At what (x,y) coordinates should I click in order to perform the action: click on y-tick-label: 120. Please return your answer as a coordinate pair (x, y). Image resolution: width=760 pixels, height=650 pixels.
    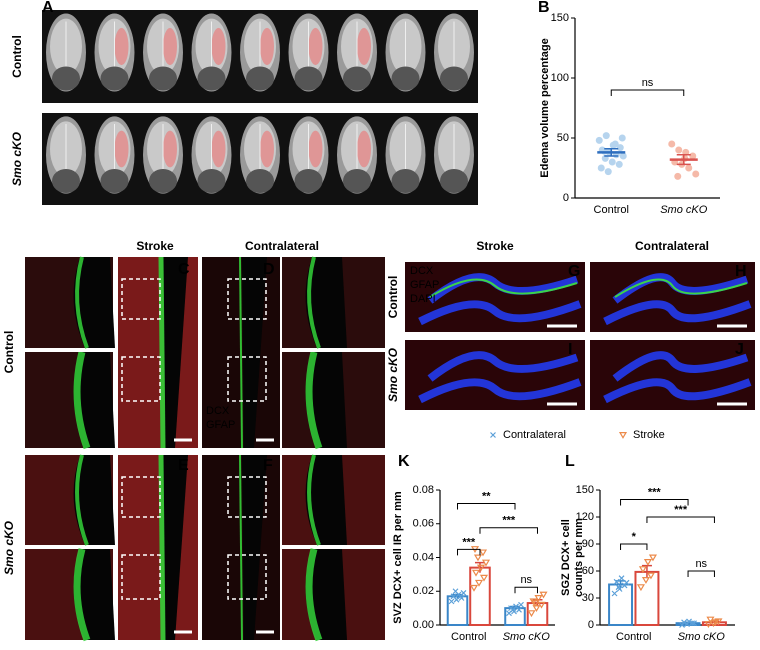
    Looking at the image, I should click on (585, 517).